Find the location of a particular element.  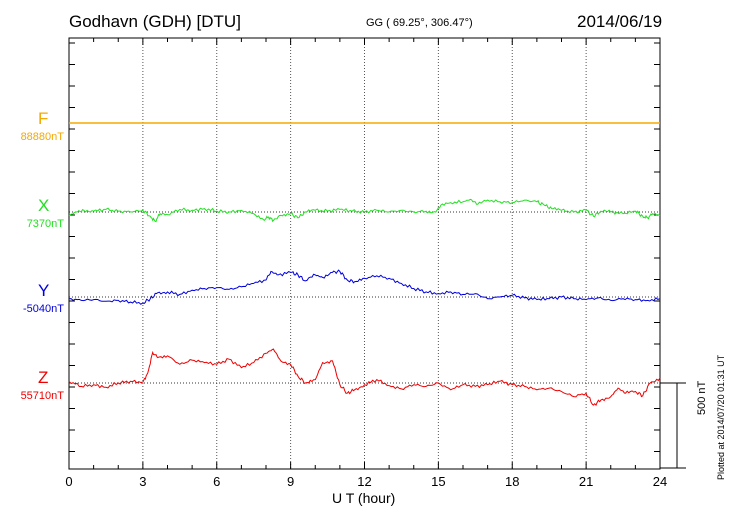

component-label-y: Y is located at coordinates (44, 290).